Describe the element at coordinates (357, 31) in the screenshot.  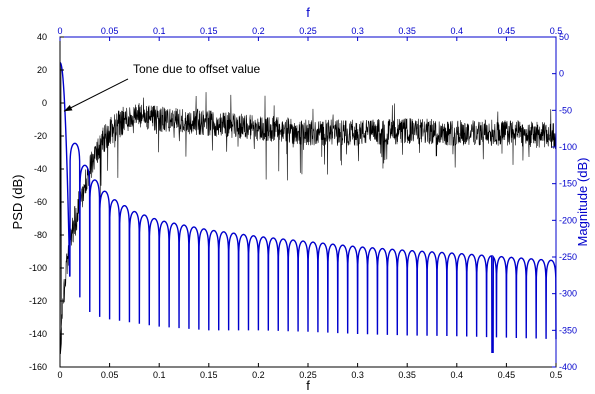
I see `top-tick-label: 0.3` at that location.